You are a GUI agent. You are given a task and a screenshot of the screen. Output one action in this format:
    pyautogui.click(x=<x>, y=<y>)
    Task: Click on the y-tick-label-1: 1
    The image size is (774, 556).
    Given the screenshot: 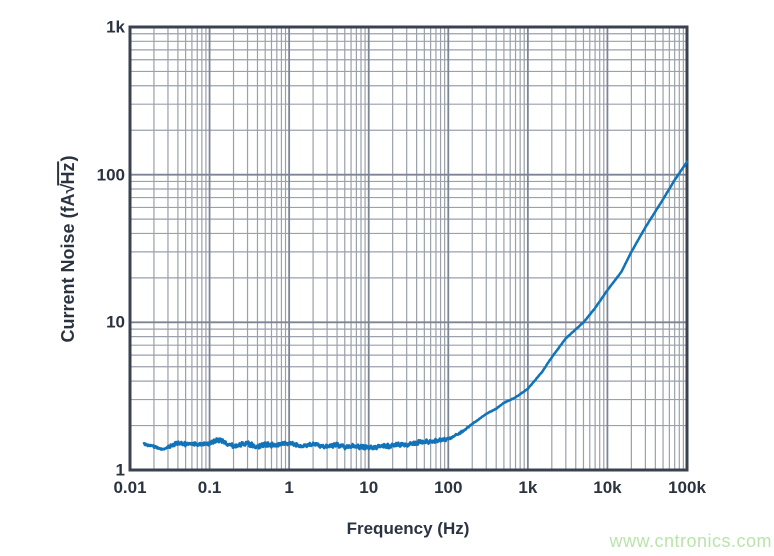 What is the action you would take?
    pyautogui.click(x=120, y=470)
    